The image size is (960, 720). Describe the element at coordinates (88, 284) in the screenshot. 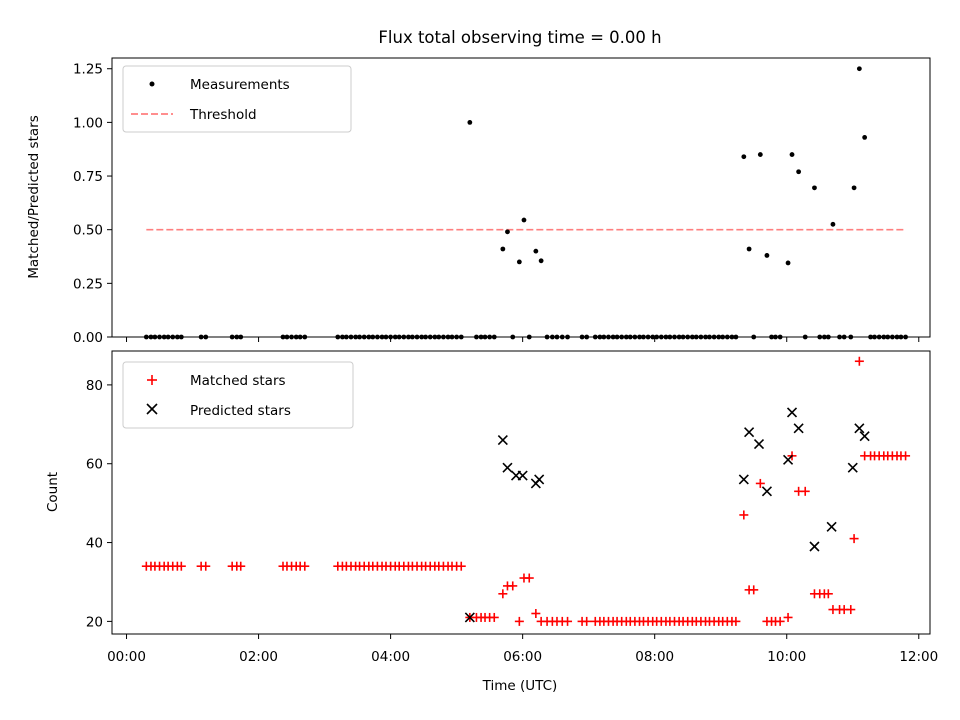

I see `y-tick-label: 0.25` at that location.